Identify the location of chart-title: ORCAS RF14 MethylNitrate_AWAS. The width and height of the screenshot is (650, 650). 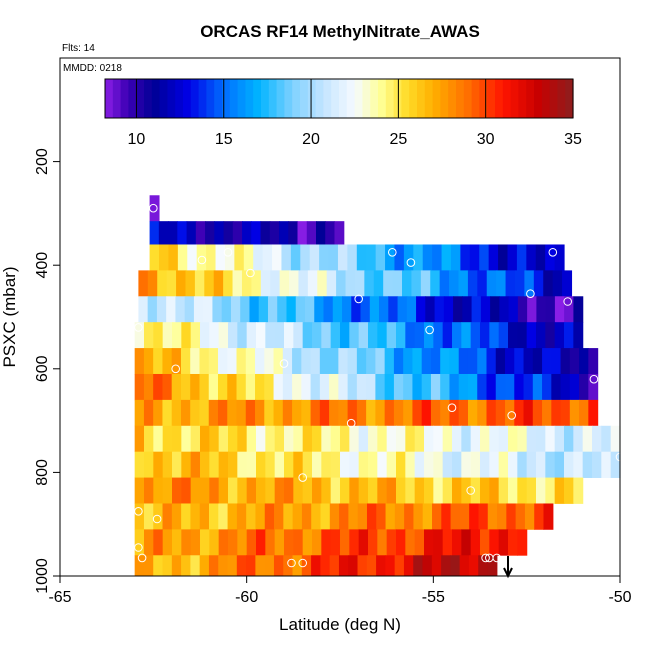
(340, 31).